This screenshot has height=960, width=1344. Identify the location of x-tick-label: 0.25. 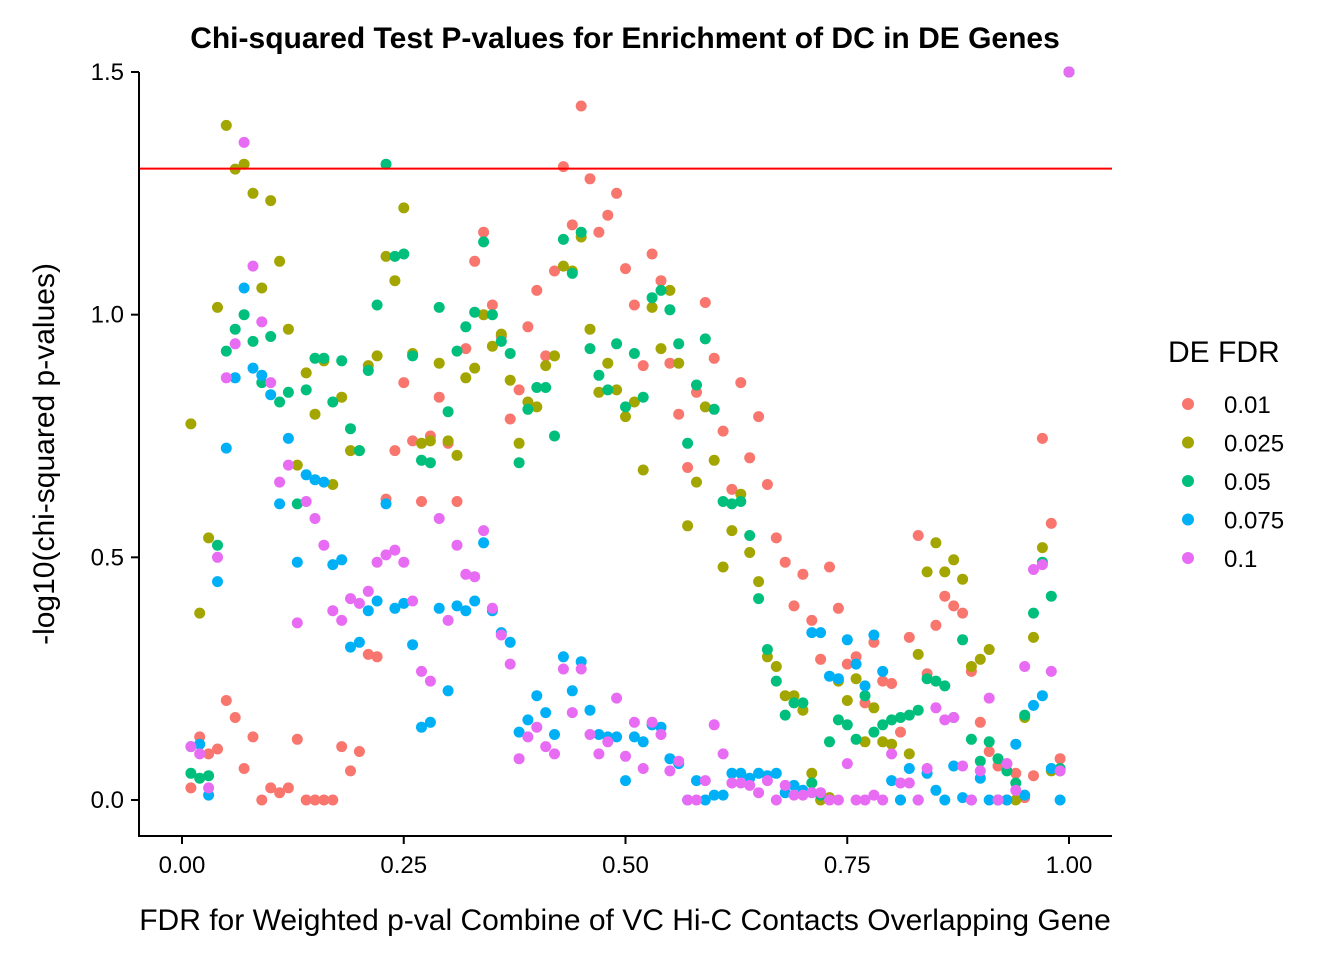
(403, 865).